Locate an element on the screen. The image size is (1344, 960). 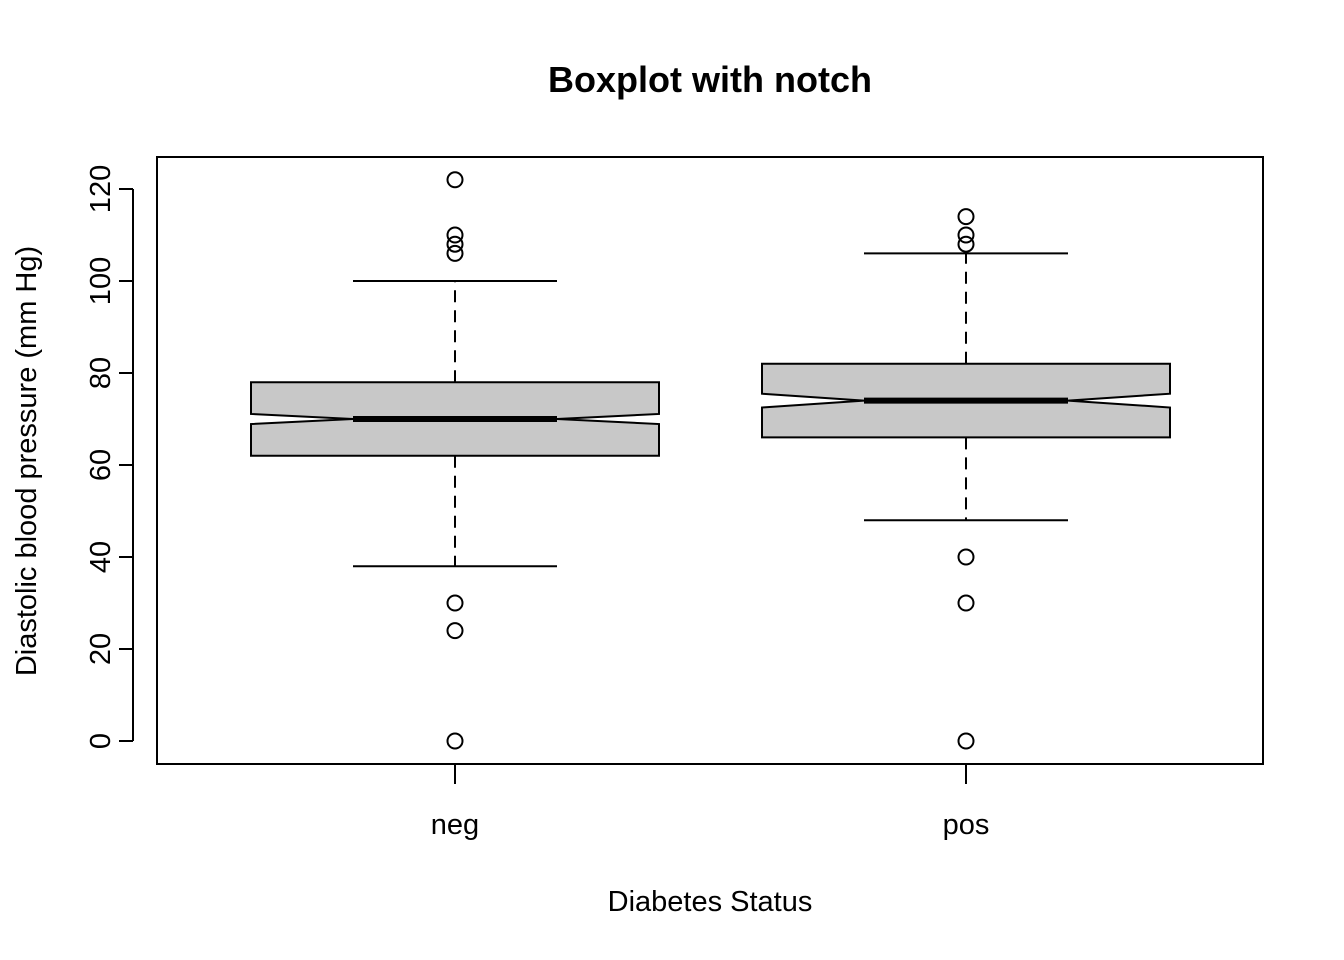
x-tick-label-neg: neg is located at coordinates (455, 825).